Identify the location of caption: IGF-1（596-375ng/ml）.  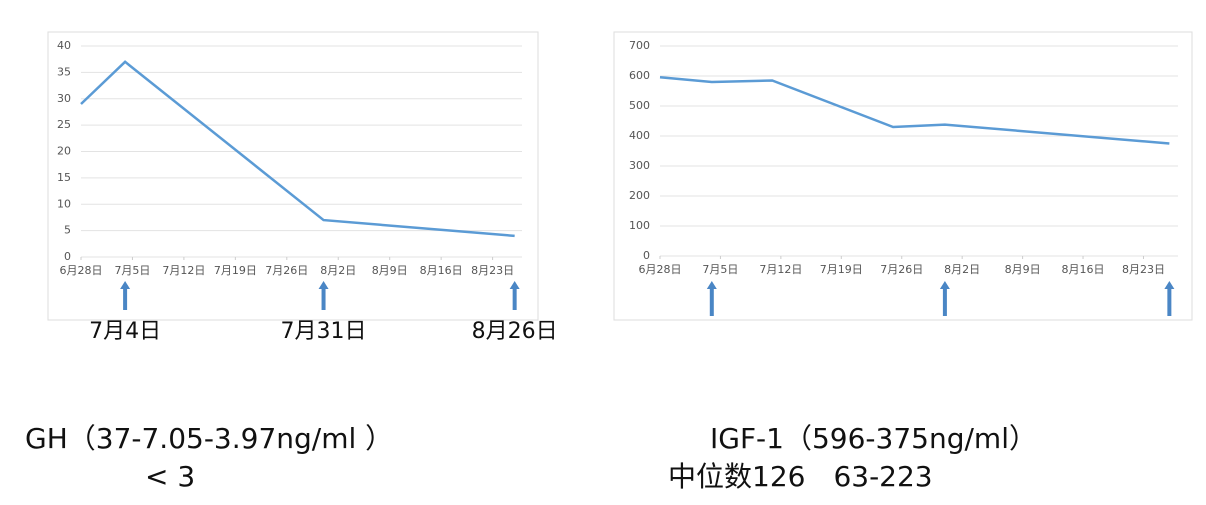
(873, 438).